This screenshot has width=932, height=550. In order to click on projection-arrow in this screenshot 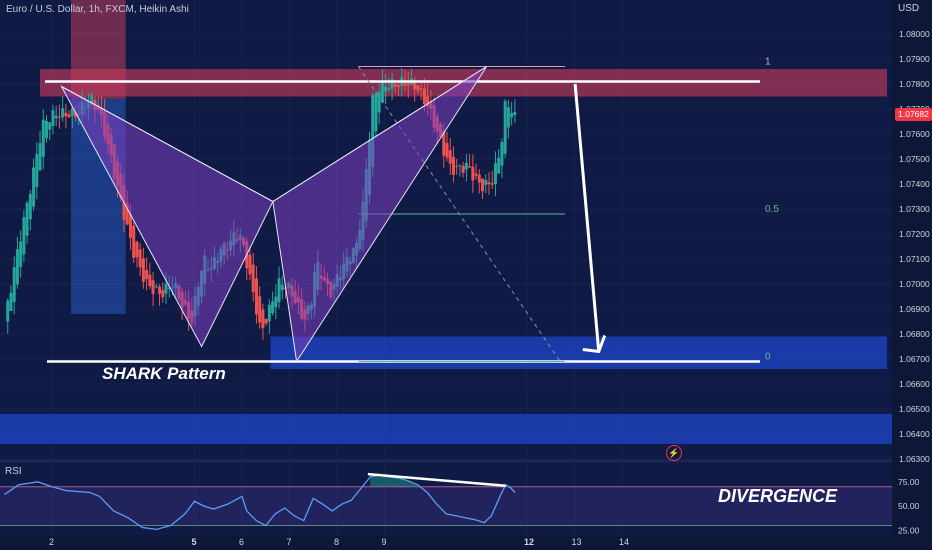, I will do `click(587, 217)`.